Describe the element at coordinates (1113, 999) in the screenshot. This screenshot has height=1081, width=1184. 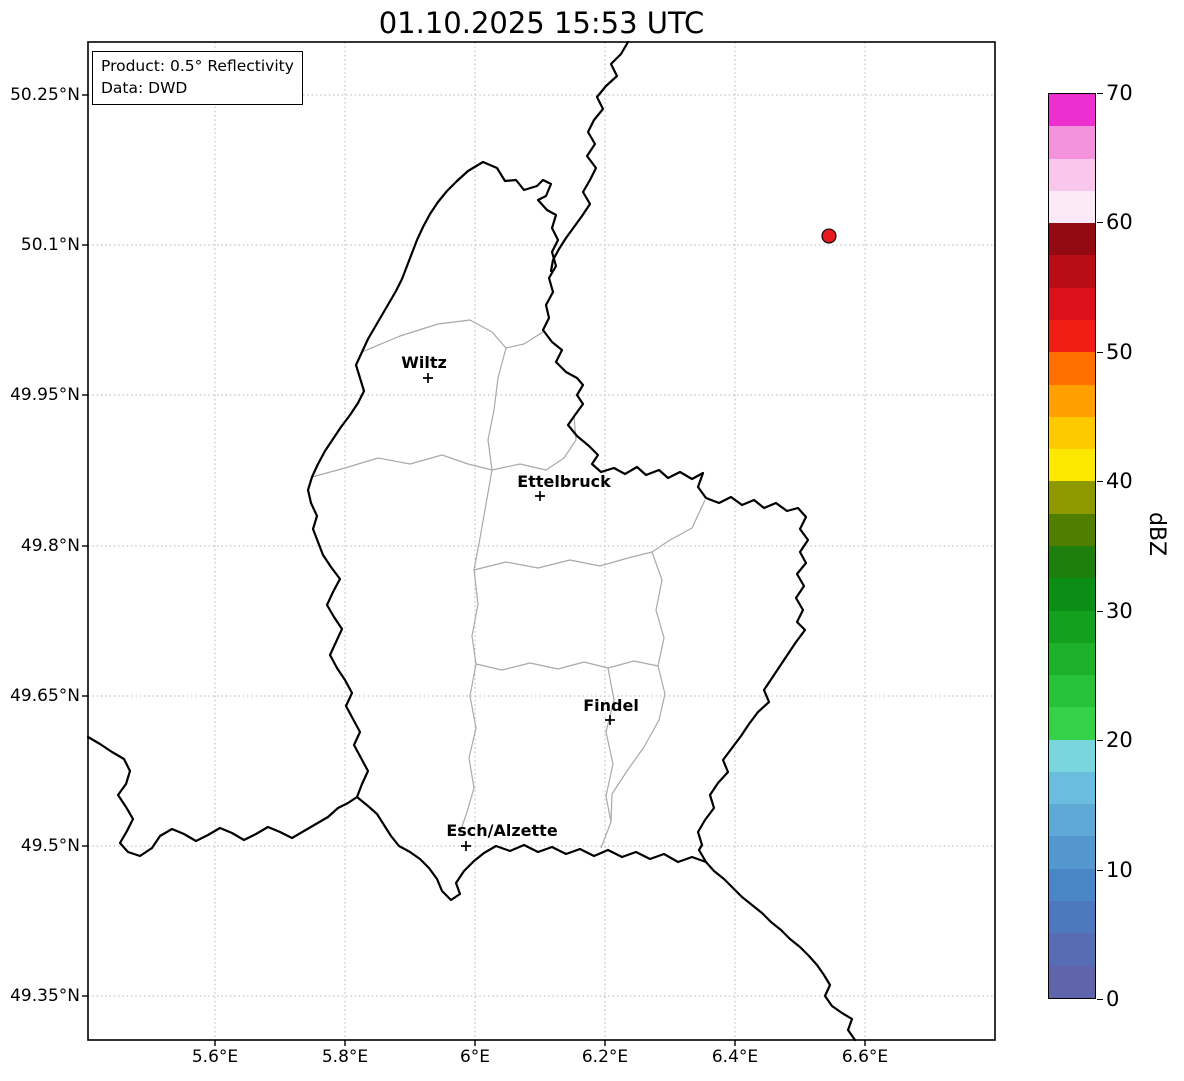
I see `colorbar-tick-label: 0` at that location.